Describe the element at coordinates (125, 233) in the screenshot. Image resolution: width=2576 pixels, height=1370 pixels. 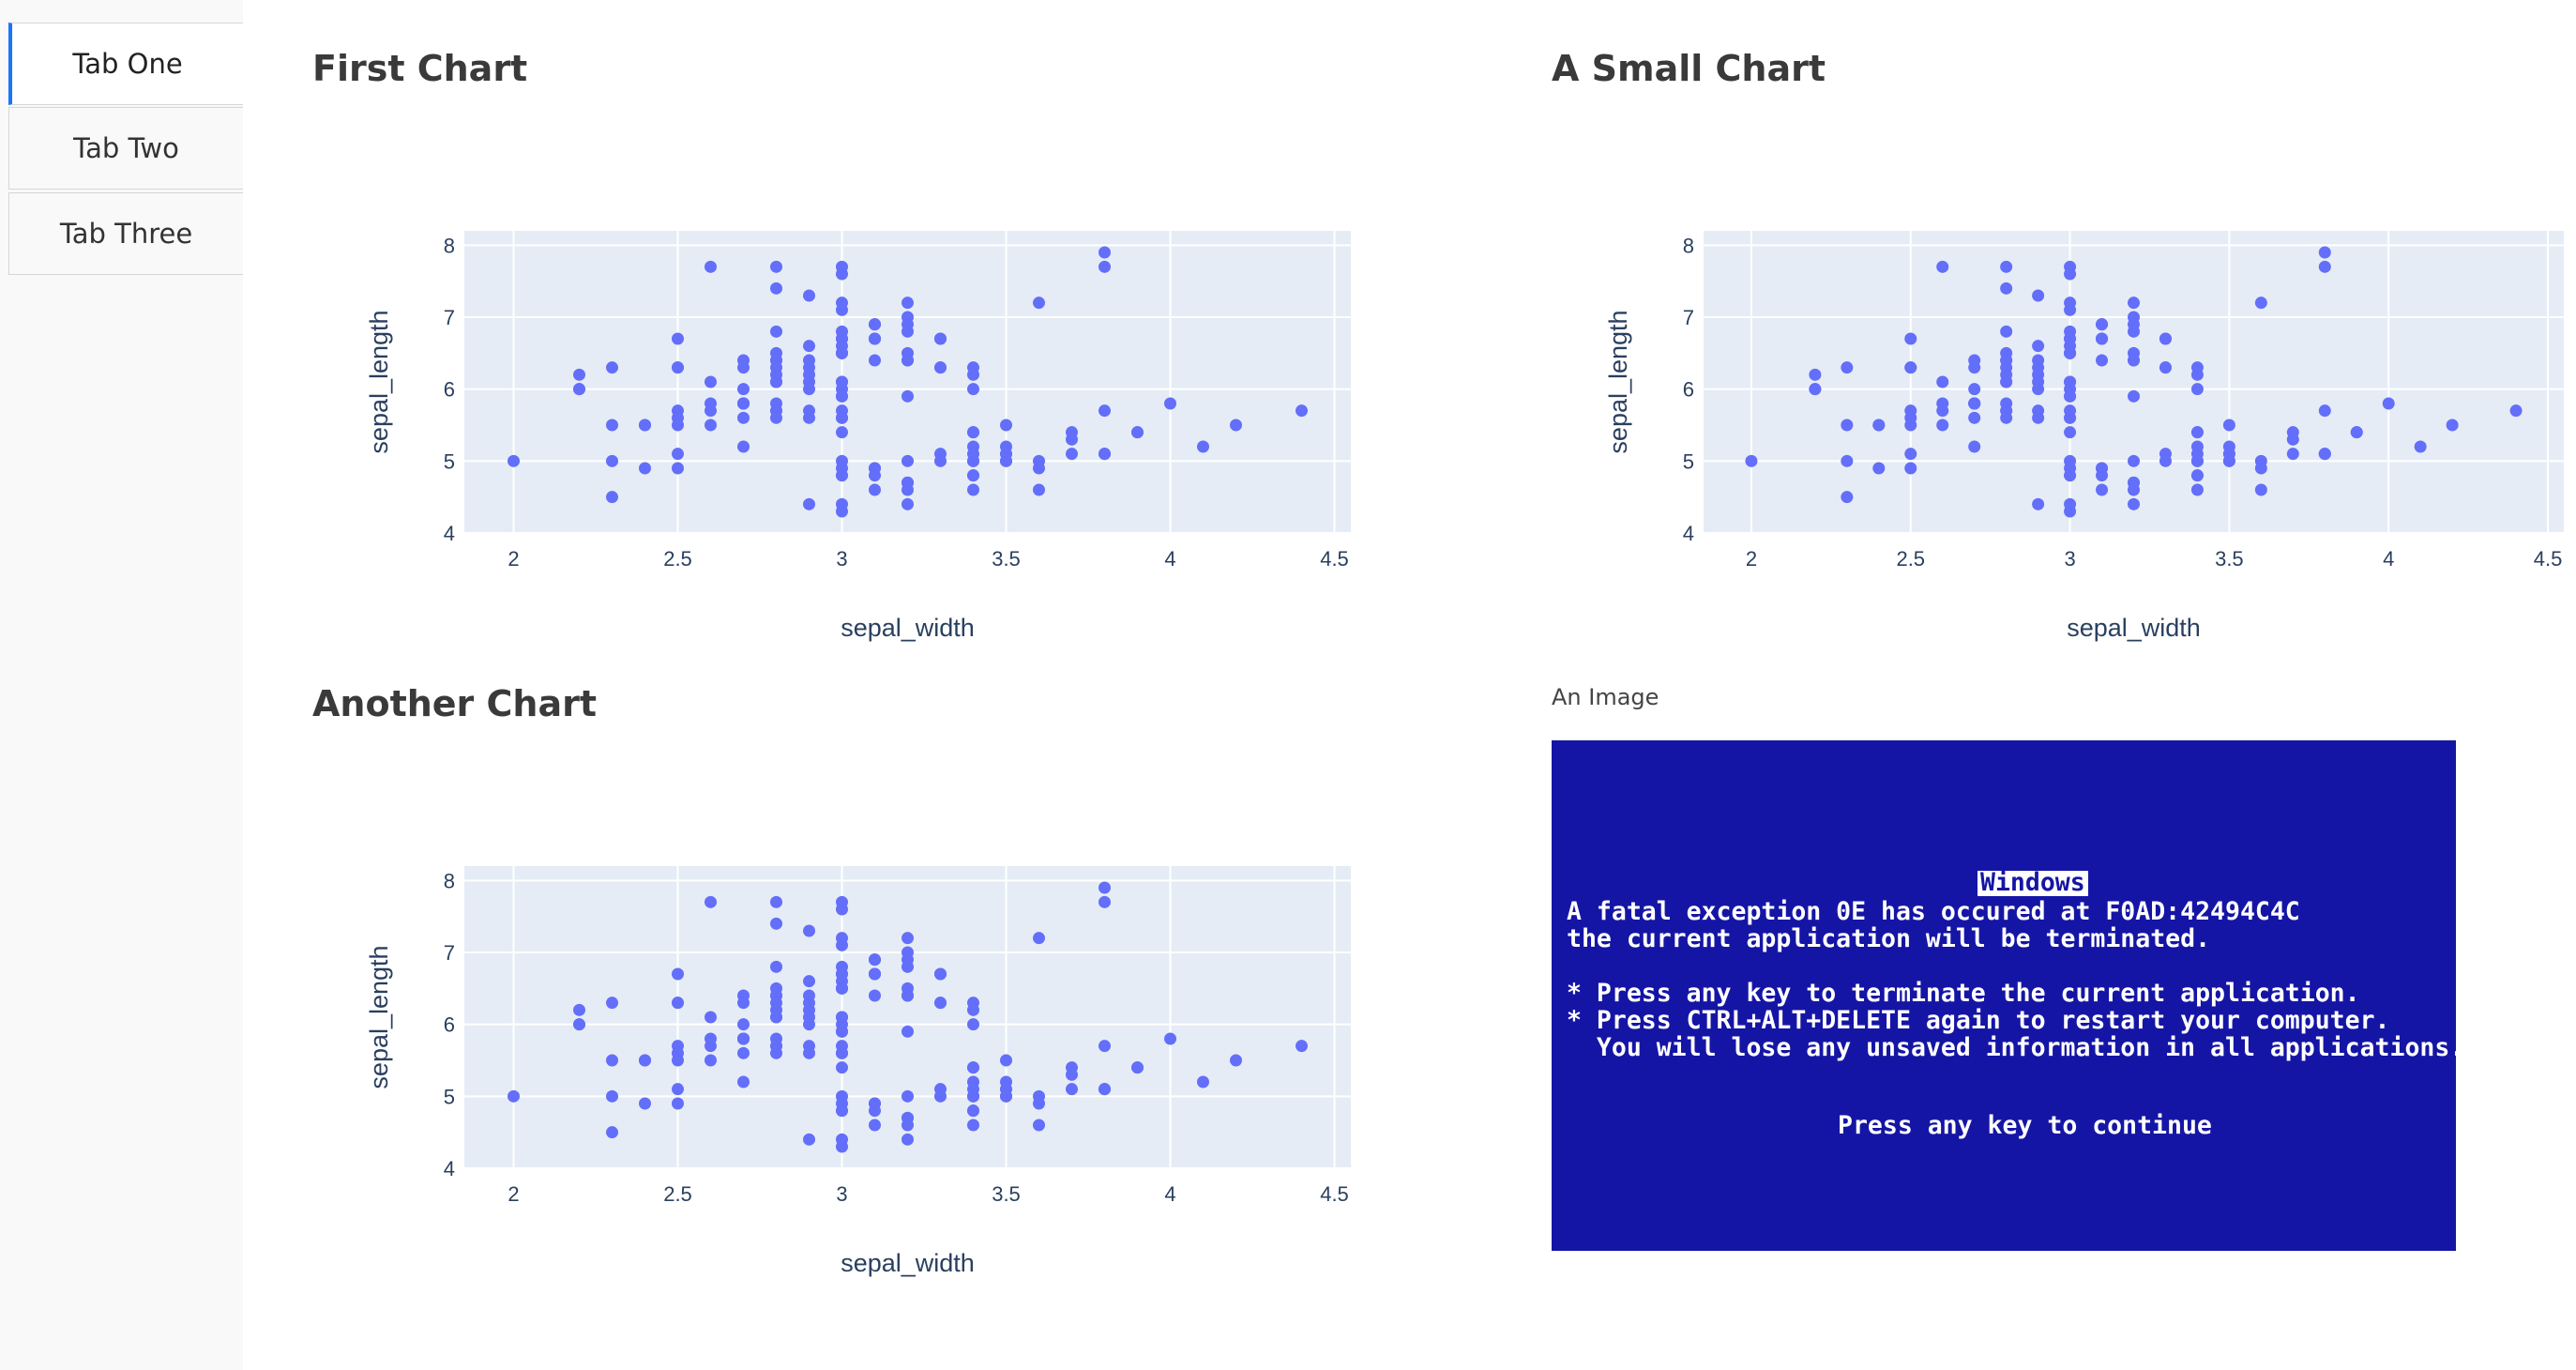
I see `tab-three: Tab Three` at that location.